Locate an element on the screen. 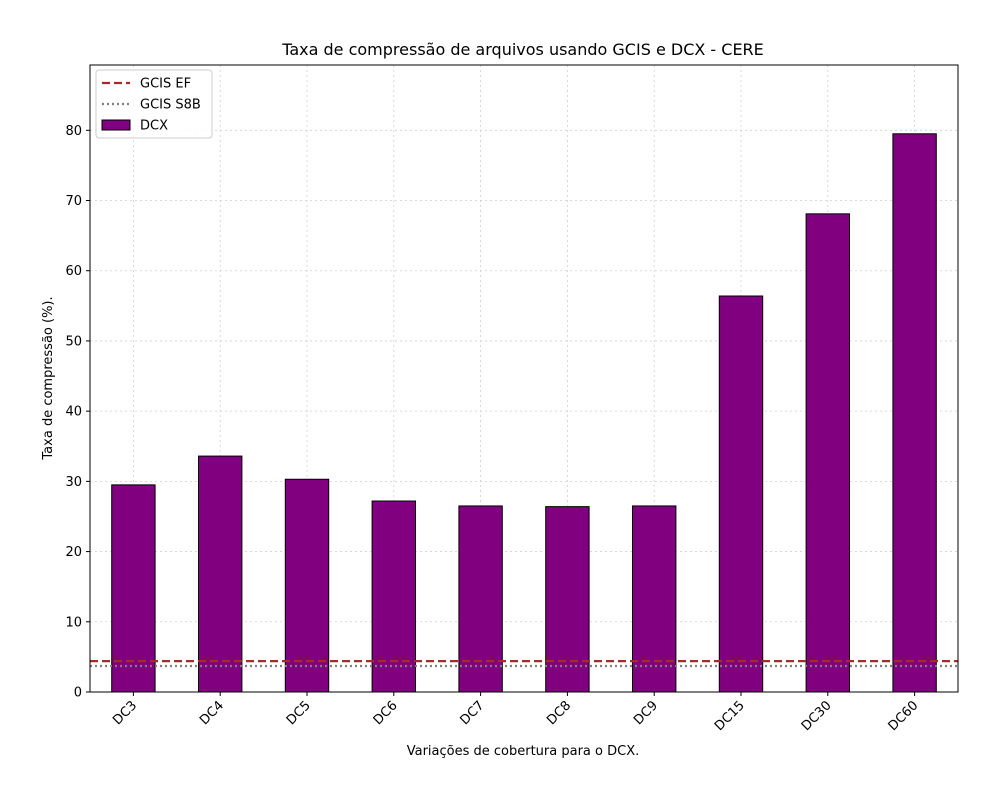 The image size is (1000, 800). x-tick-label: DC5 is located at coordinates (299, 713).